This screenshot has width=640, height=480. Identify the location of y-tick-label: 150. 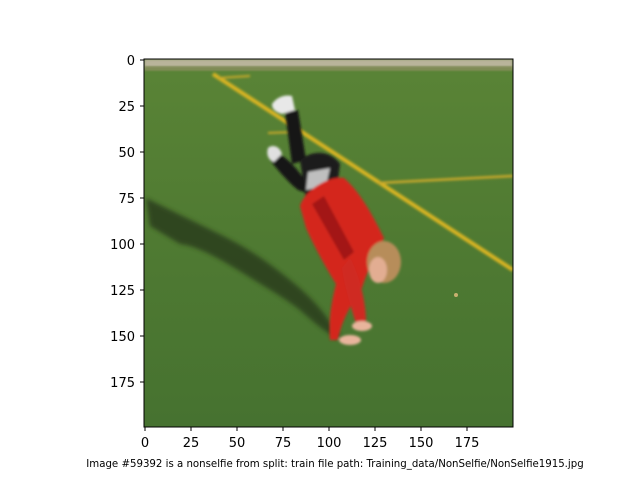
(122, 337).